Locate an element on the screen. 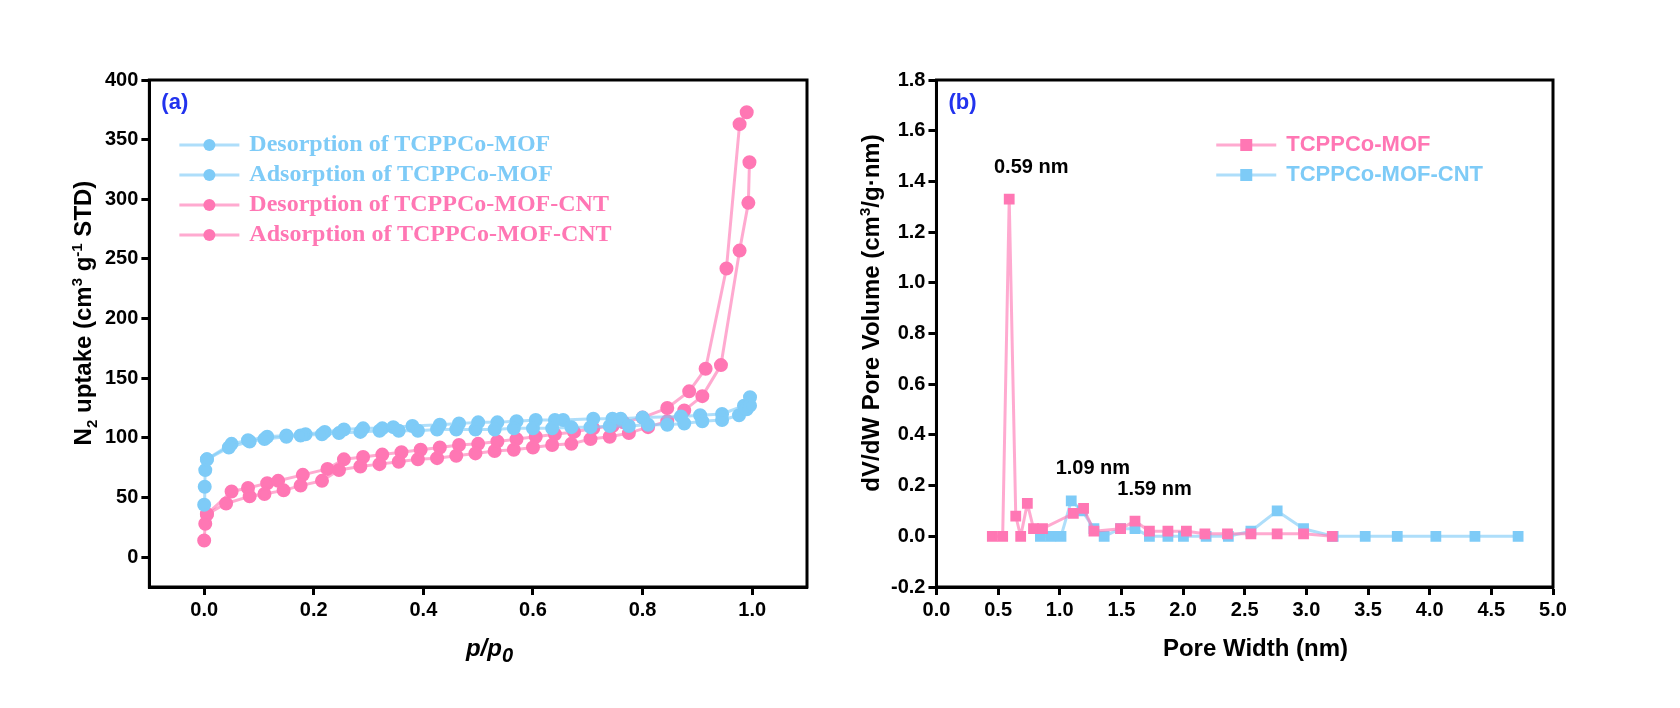 The image size is (1680, 708). y-tick-label: 0.6 is located at coordinates (911, 382).